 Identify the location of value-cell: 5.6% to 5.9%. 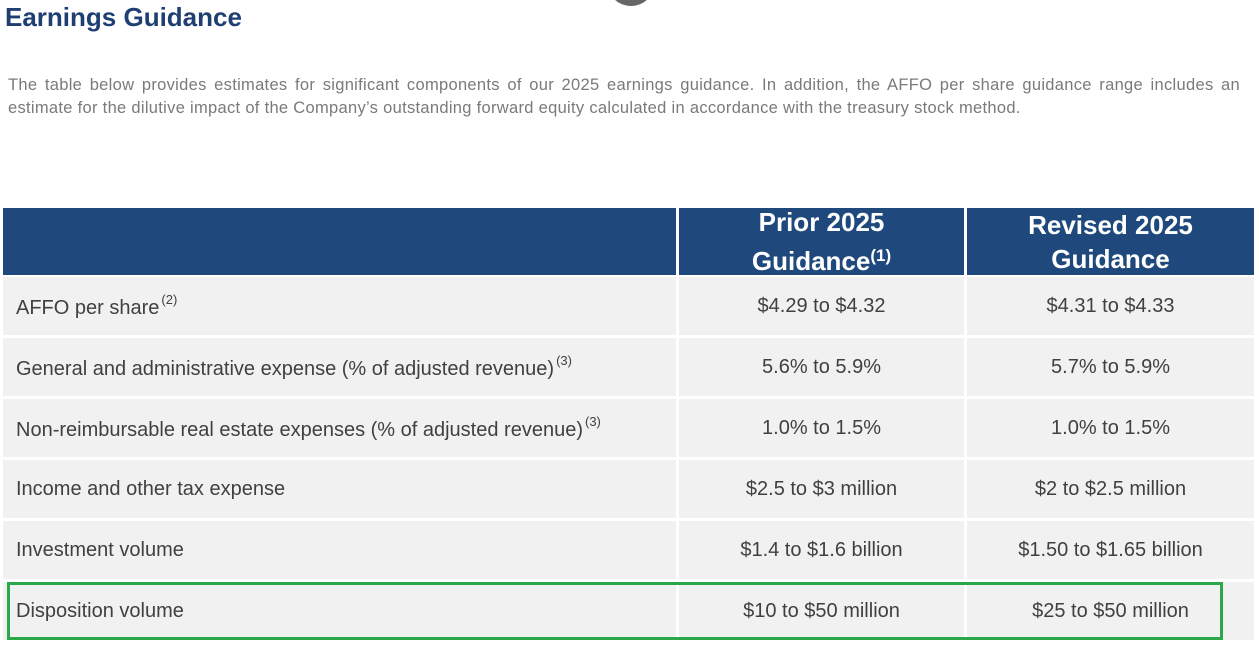
(821, 367).